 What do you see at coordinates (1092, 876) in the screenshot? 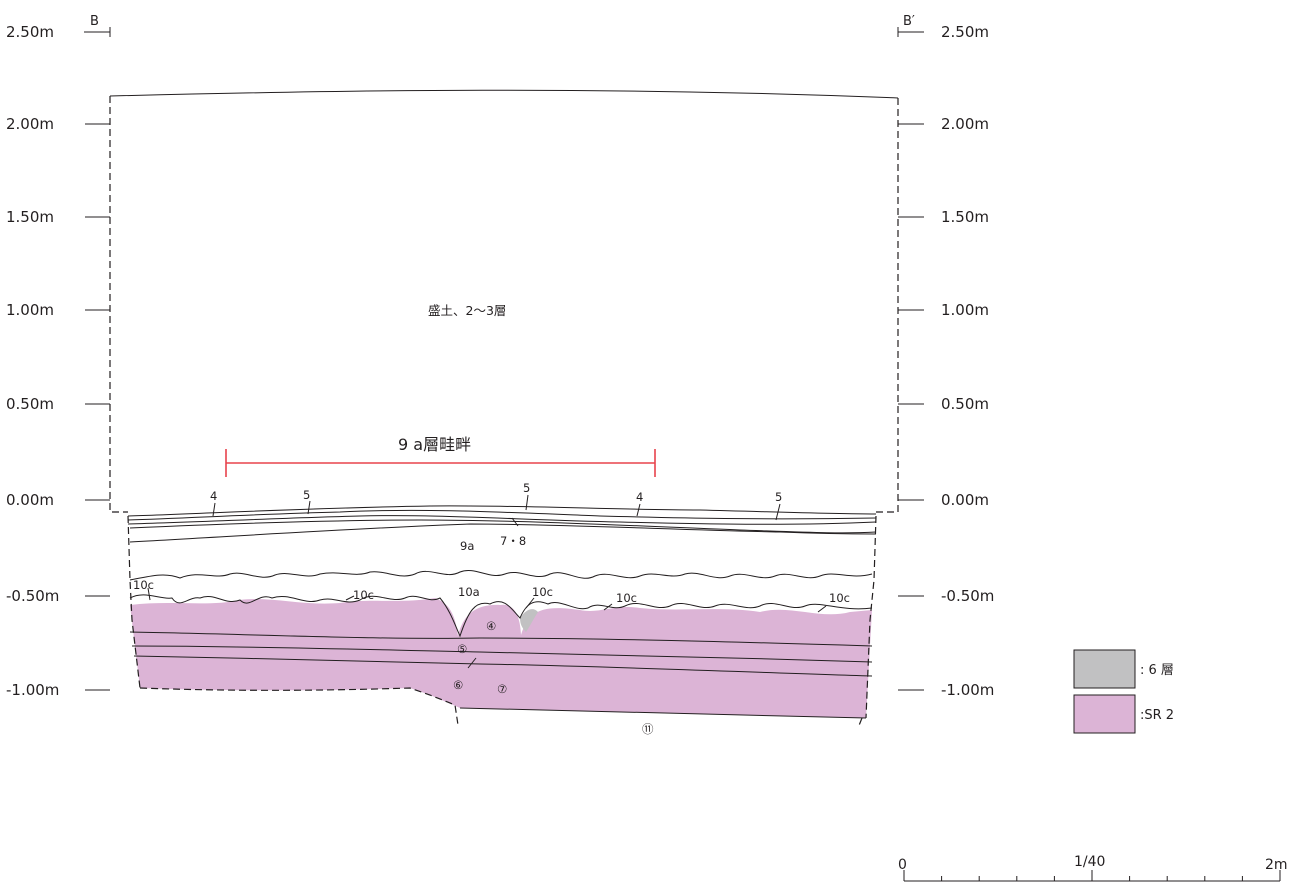
I see `scale-bar` at bounding box center [1092, 876].